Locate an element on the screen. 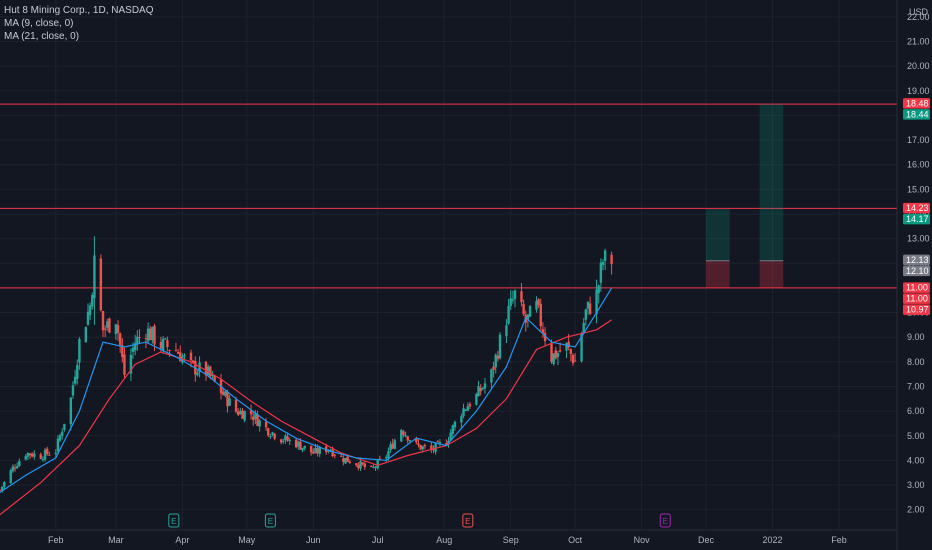 The width and height of the screenshot is (932, 550). price-tag-text: 12.10 is located at coordinates (917, 271).